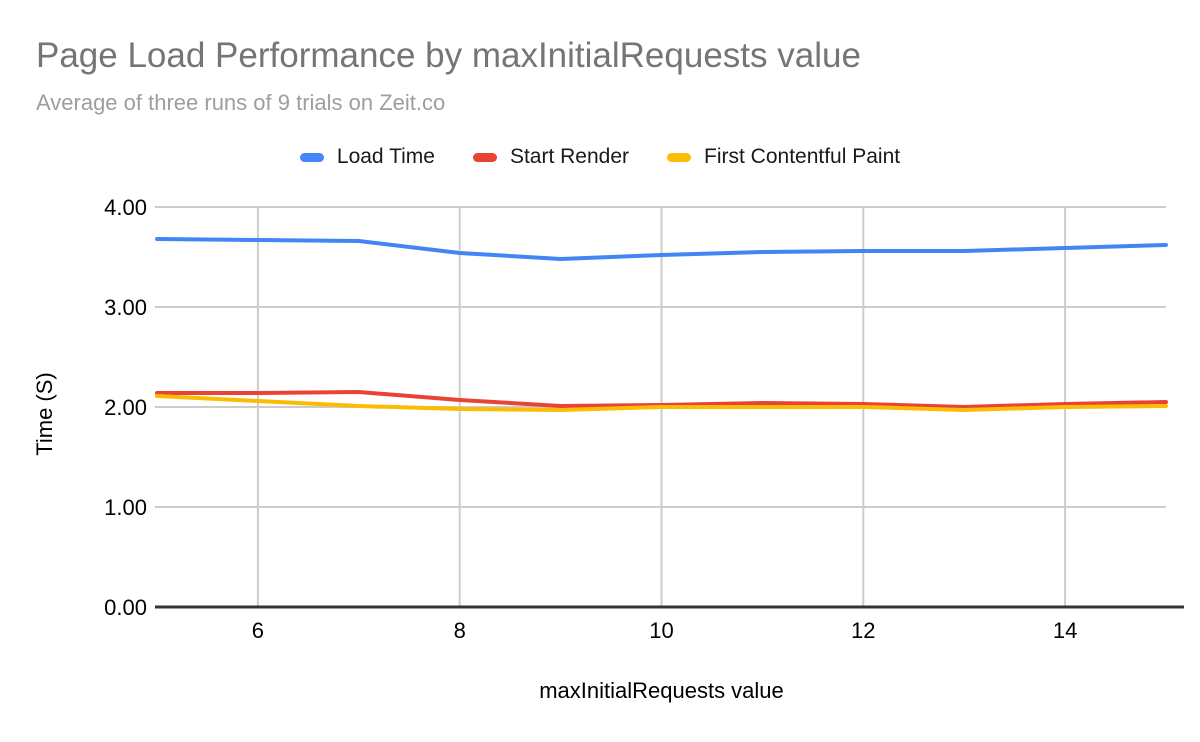  What do you see at coordinates (802, 156) in the screenshot?
I see `legend-label: First Contentful Paint` at bounding box center [802, 156].